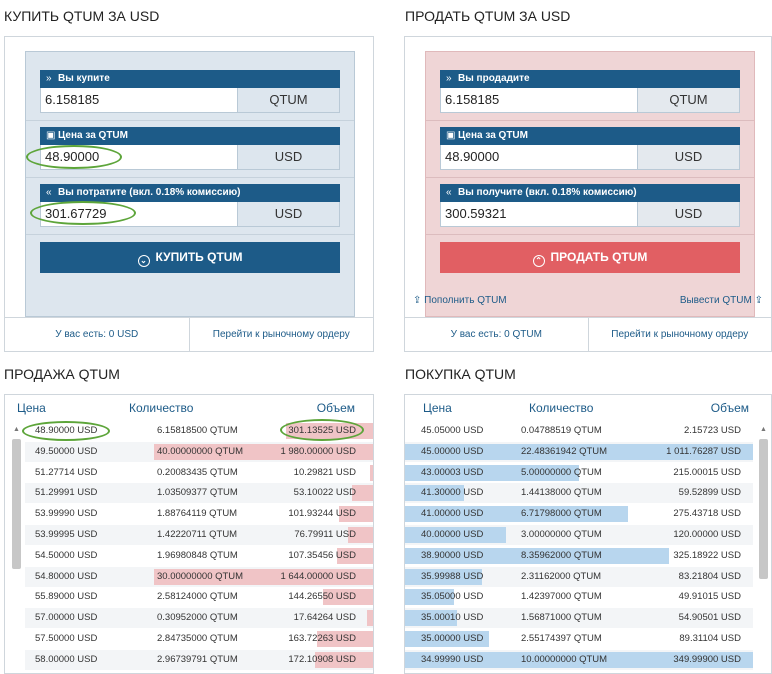 The image size is (772, 674). I want to click on sell-total-currency: USD, so click(688, 214).